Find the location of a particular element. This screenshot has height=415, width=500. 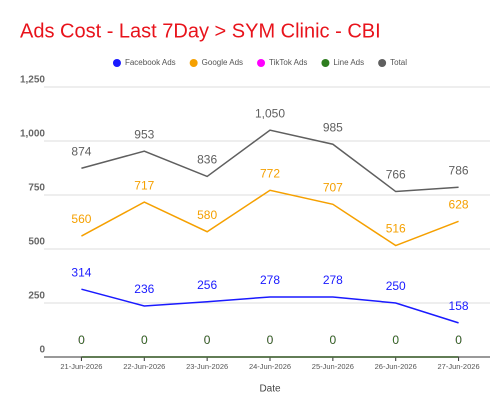

data-label: 717 is located at coordinates (144, 185).